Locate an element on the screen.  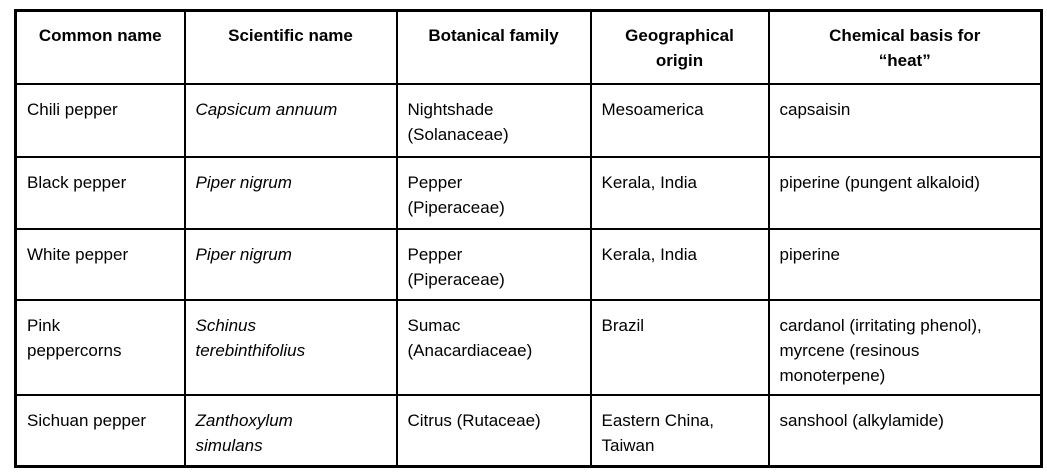
cell-common-name: Sichuan pepper is located at coordinates (100, 430).